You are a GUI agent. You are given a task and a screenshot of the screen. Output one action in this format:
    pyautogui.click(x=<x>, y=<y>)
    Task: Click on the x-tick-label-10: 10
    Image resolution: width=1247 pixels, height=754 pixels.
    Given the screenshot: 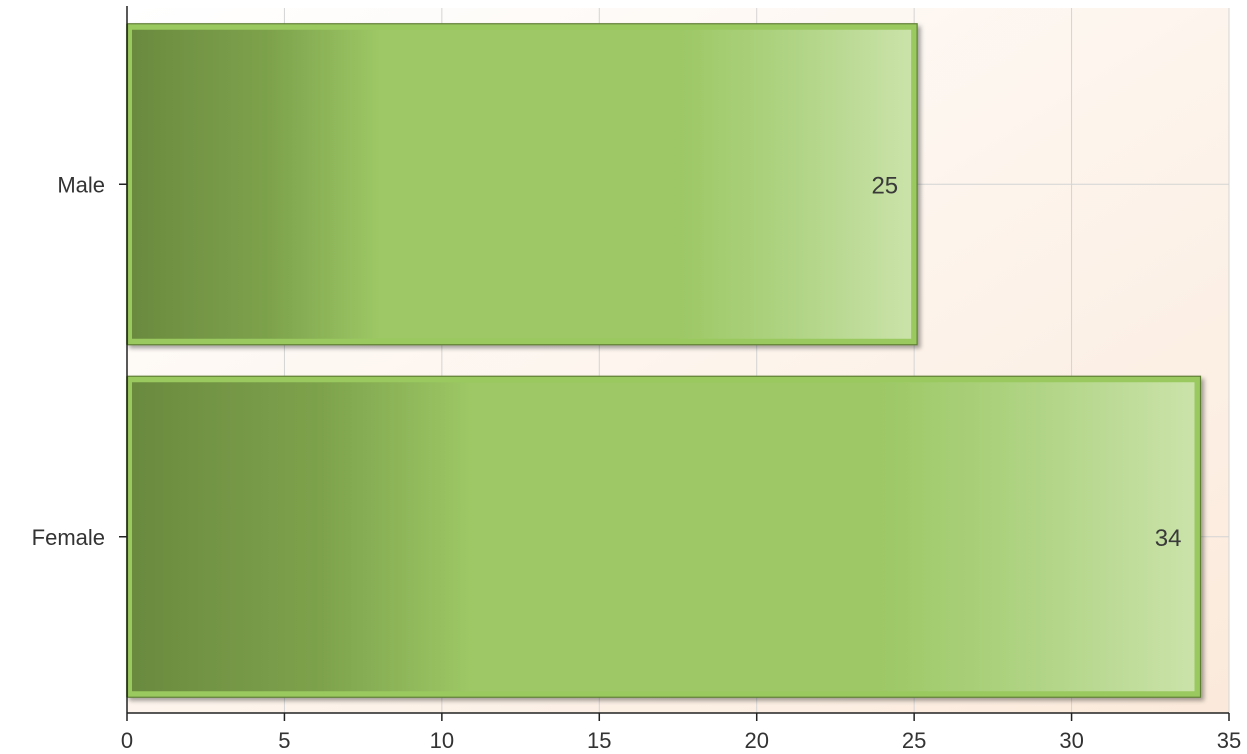 What is the action you would take?
    pyautogui.click(x=442, y=740)
    